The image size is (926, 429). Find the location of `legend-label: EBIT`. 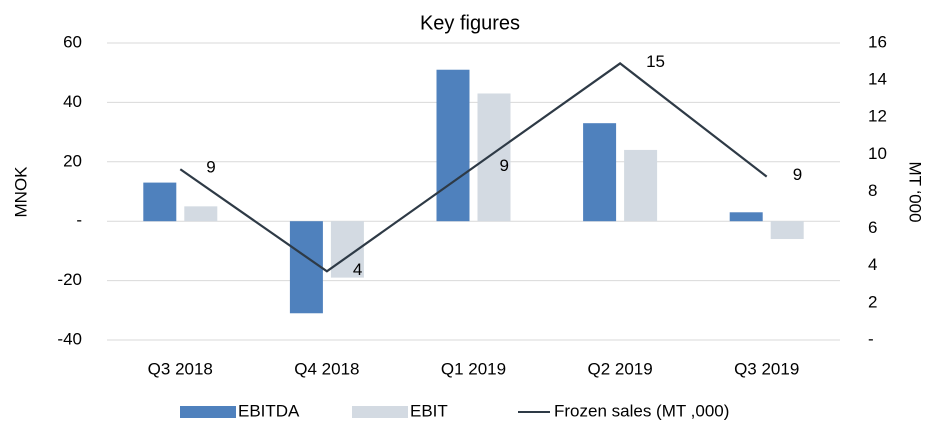

legend-label: EBIT is located at coordinates (429, 410).